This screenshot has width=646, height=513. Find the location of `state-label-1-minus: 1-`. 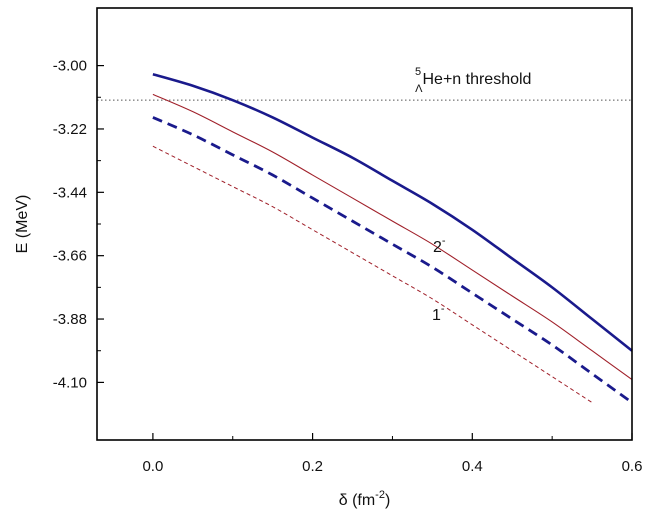

state-label-1-minus: 1- is located at coordinates (438, 313).